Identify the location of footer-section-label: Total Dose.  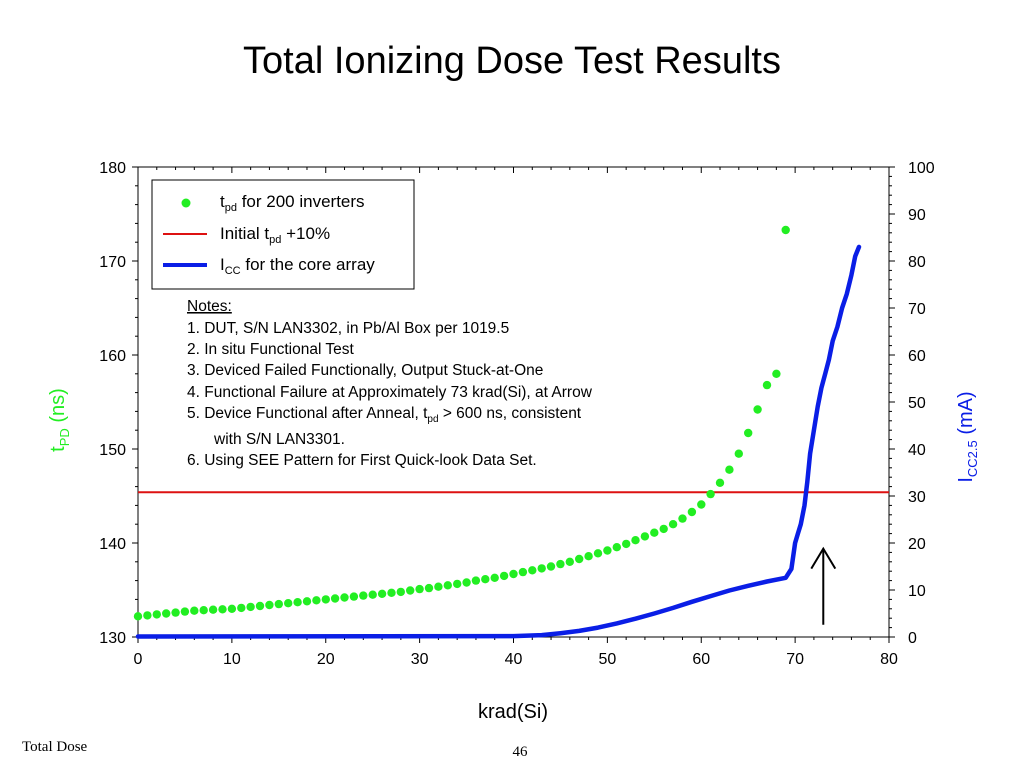
(55, 747).